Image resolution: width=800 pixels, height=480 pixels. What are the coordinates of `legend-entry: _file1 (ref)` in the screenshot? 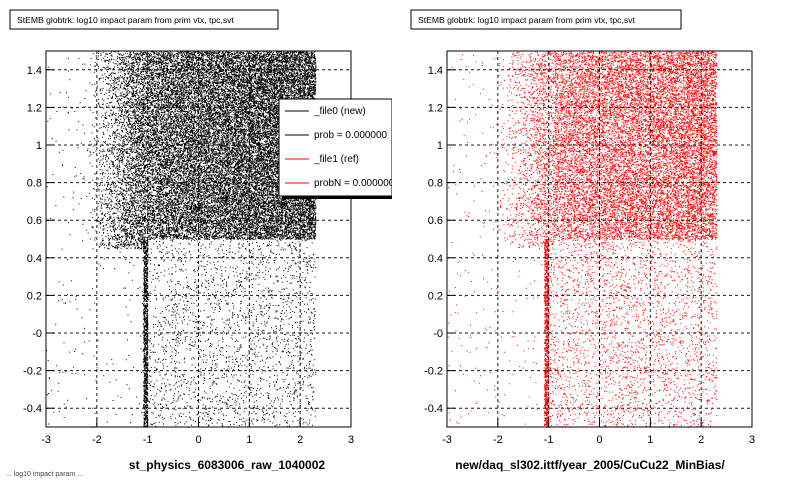 It's located at (322, 159).